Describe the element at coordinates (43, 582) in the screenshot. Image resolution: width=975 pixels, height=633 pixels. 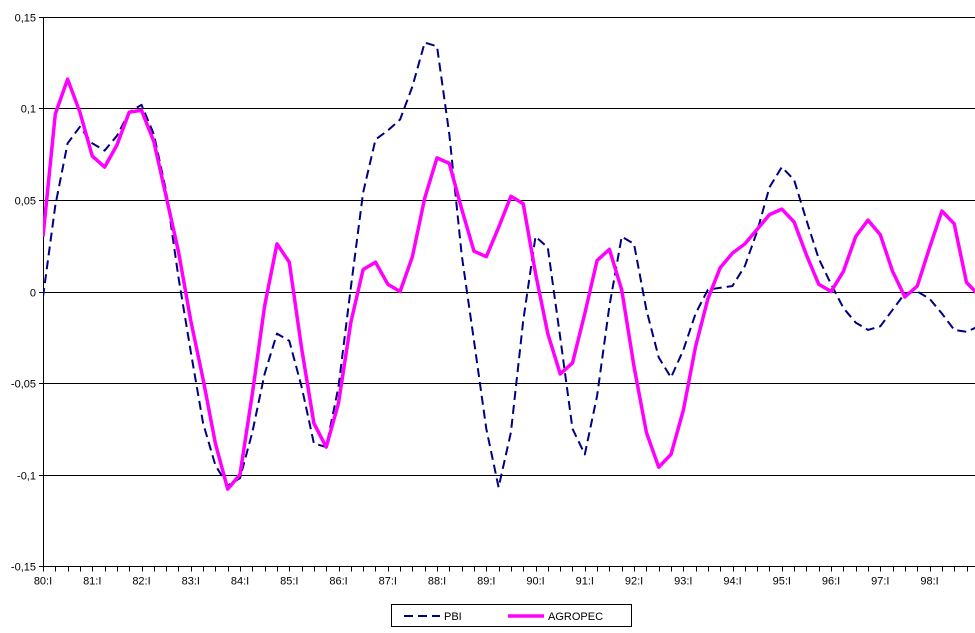
I see `x-tick-label: 80:I` at that location.